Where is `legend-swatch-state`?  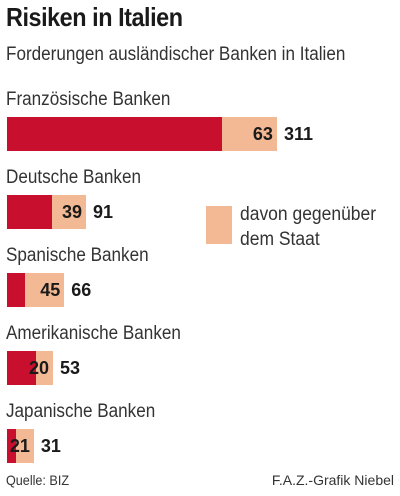 legend-swatch-state is located at coordinates (219, 225).